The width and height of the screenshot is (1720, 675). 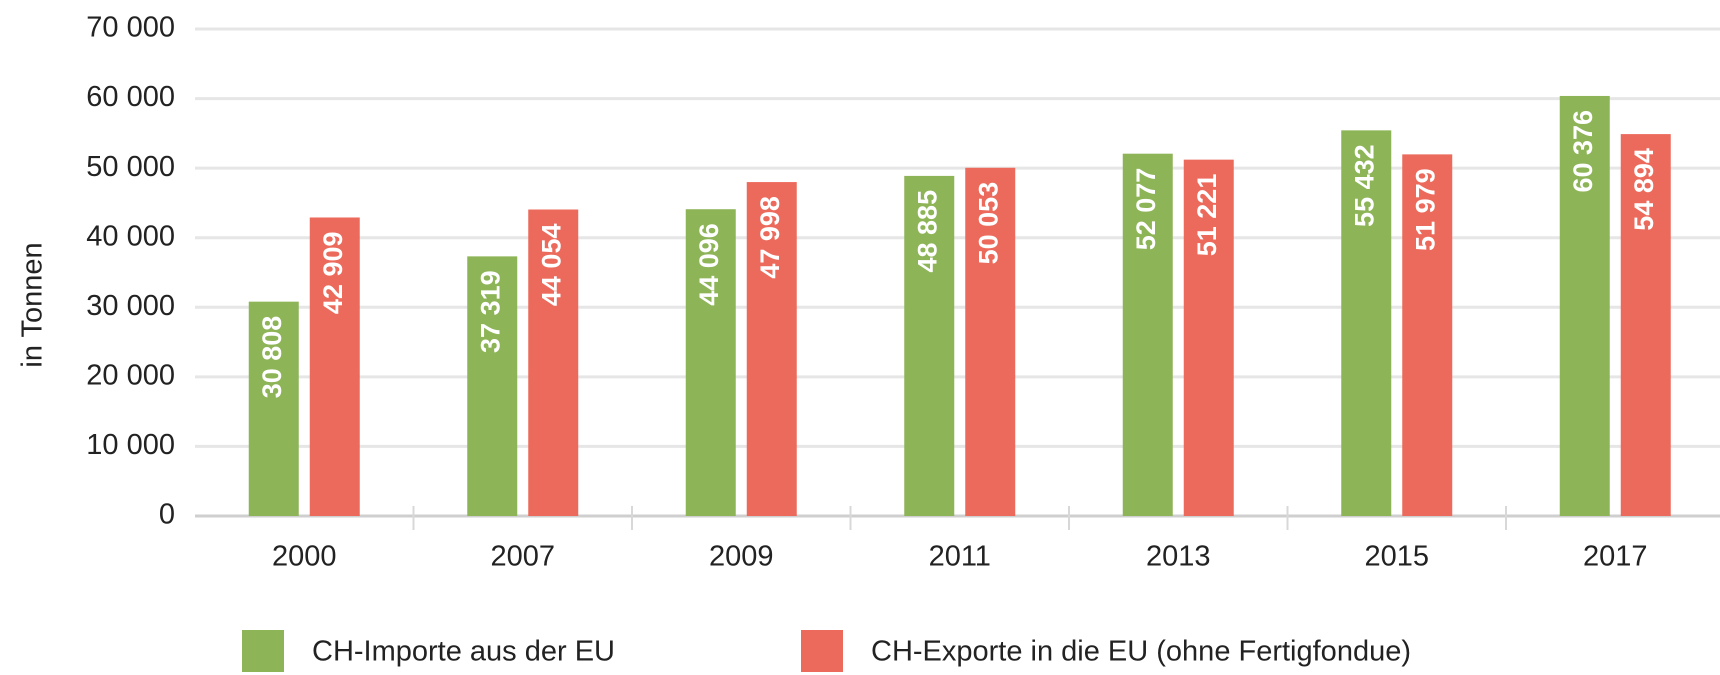 I want to click on y-tick-label: 60 000, so click(x=130, y=97).